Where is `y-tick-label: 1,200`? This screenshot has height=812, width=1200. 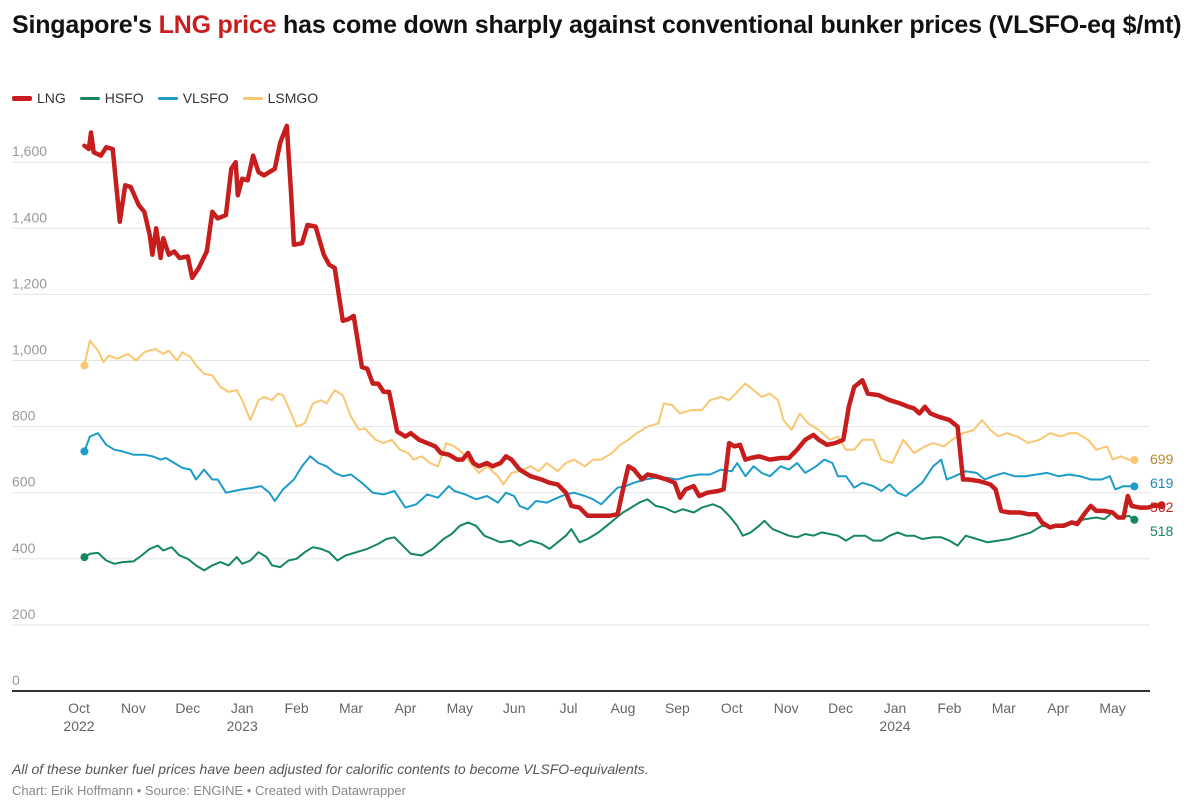
y-tick-label: 1,200 is located at coordinates (29, 283).